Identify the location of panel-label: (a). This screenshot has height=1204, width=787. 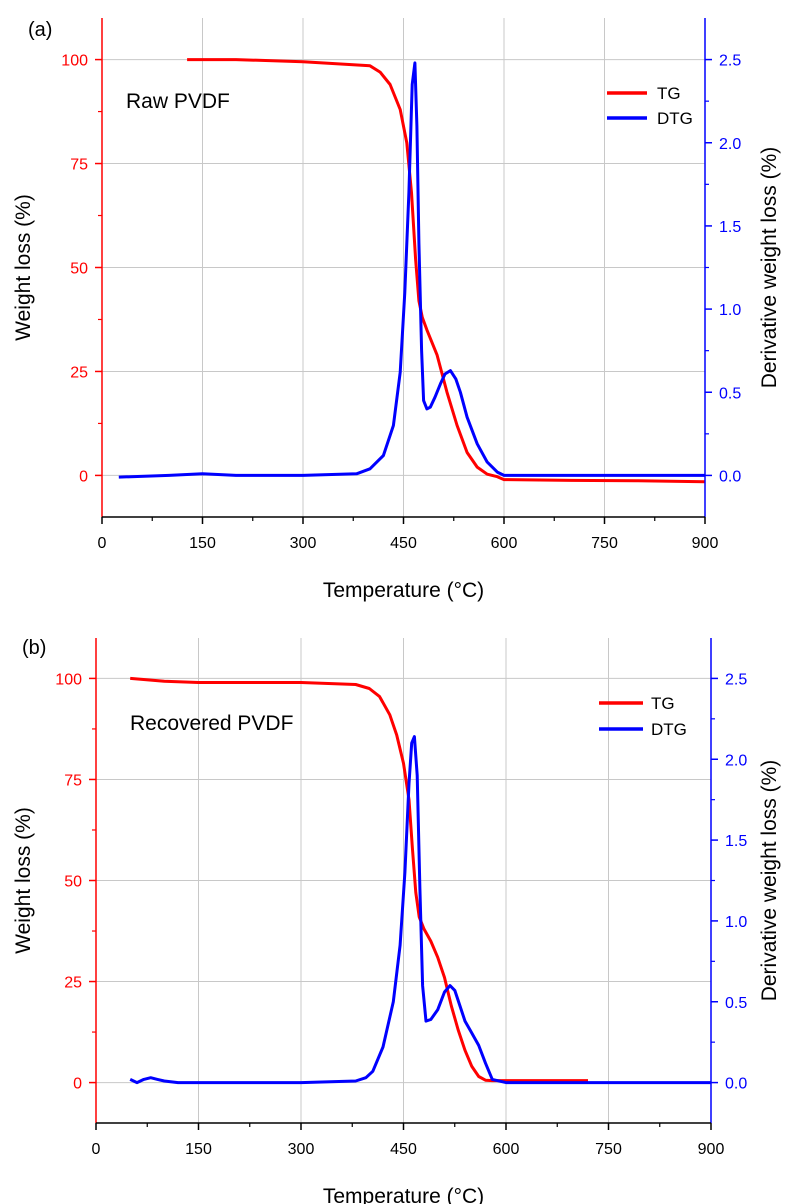
(40, 30).